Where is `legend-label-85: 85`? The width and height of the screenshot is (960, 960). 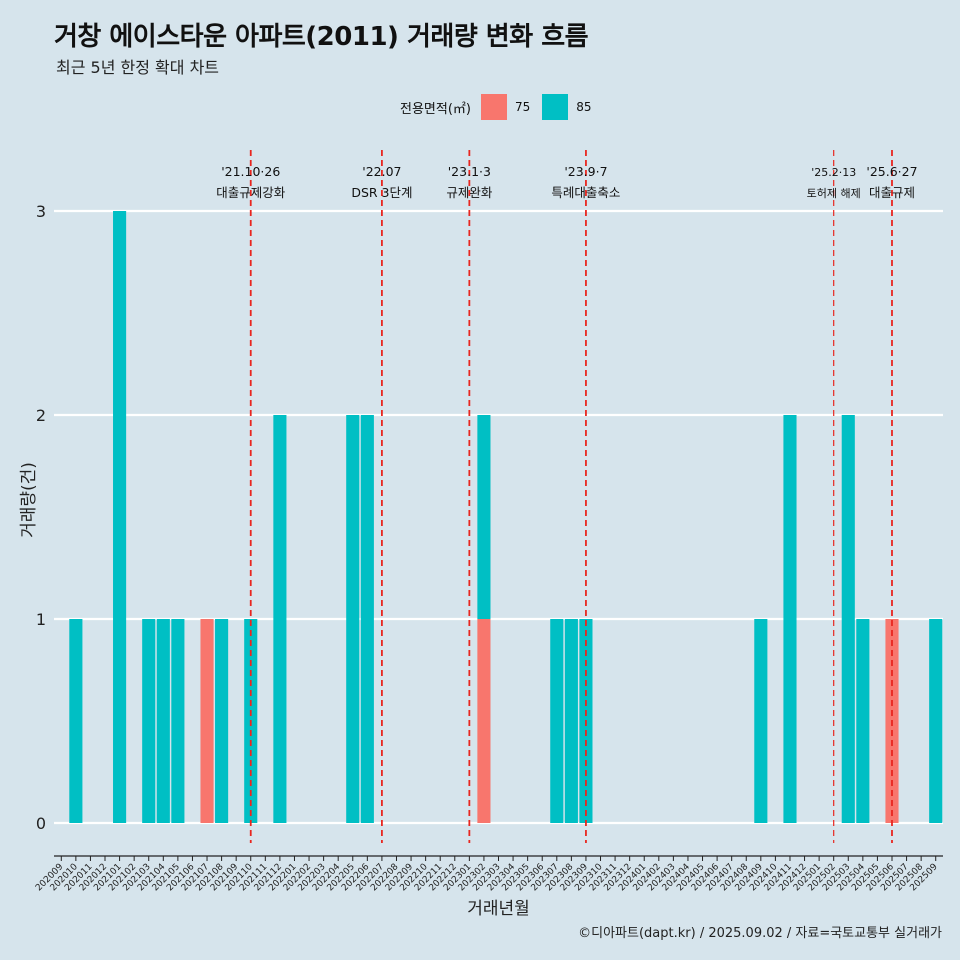 legend-label-85: 85 is located at coordinates (584, 107).